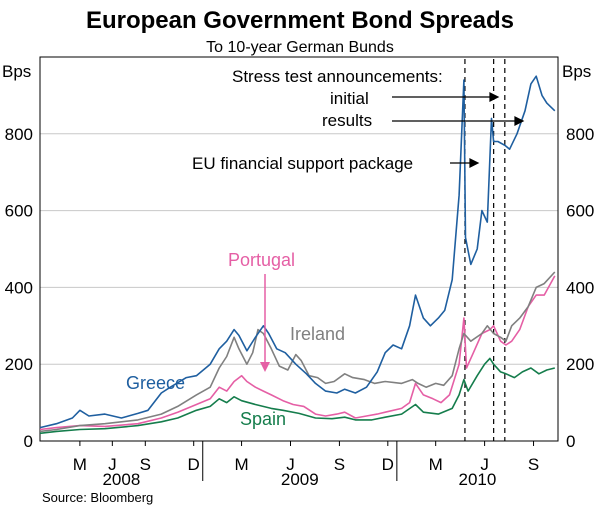 This screenshot has height=511, width=600. What do you see at coordinates (121, 479) in the screenshot?
I see `year-label: 2008` at bounding box center [121, 479].